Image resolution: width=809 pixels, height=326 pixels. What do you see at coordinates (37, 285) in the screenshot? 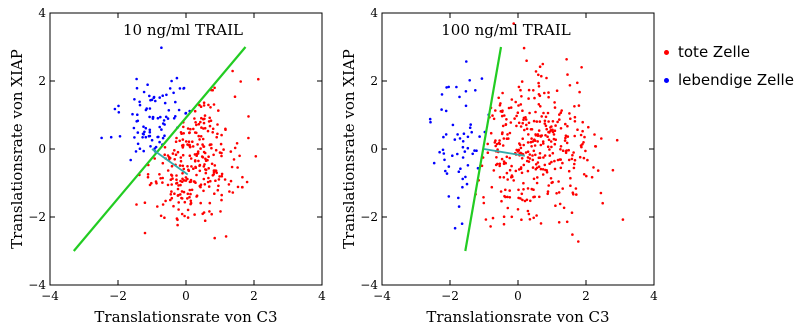
I see `y-tick-label: −4` at bounding box center [37, 285].